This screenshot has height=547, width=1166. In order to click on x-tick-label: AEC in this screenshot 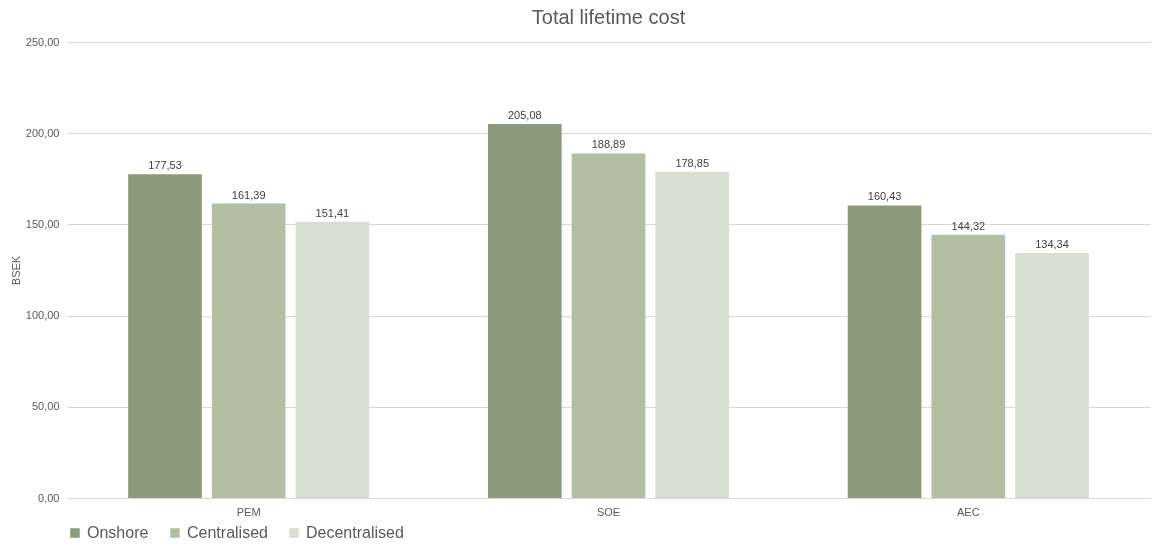, I will do `click(968, 511)`.